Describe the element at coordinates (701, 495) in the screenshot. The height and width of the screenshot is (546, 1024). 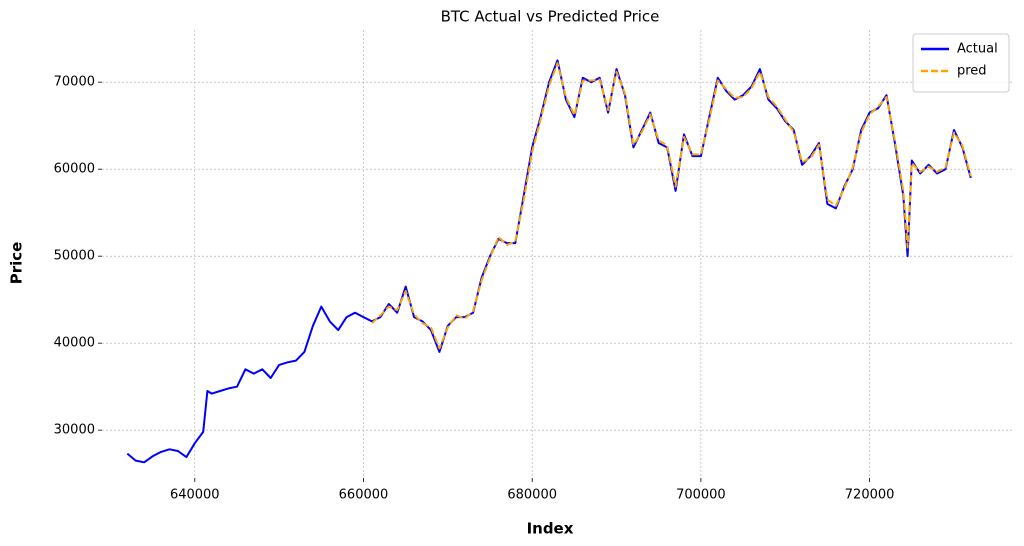
I see `x-tick-label: 700000` at that location.